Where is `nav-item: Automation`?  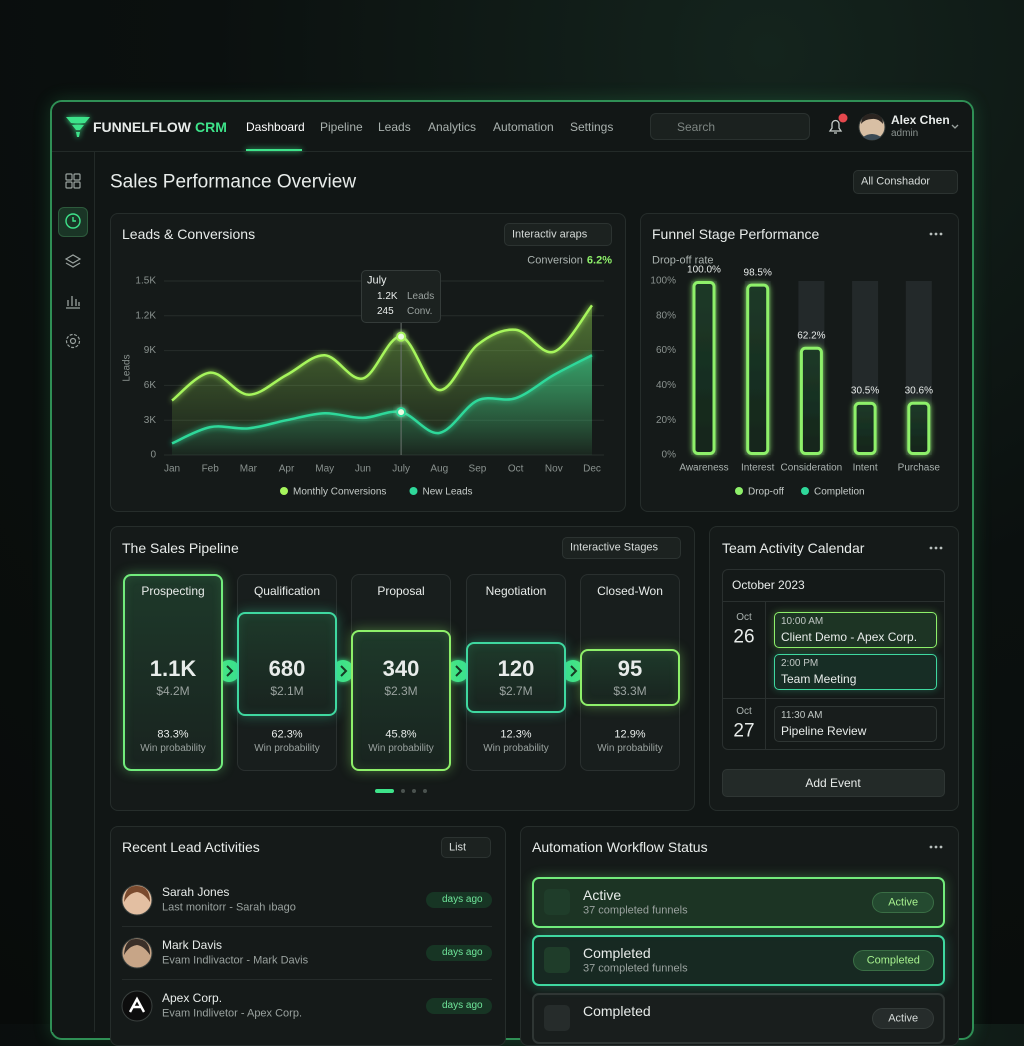 nav-item: Automation is located at coordinates (523, 127).